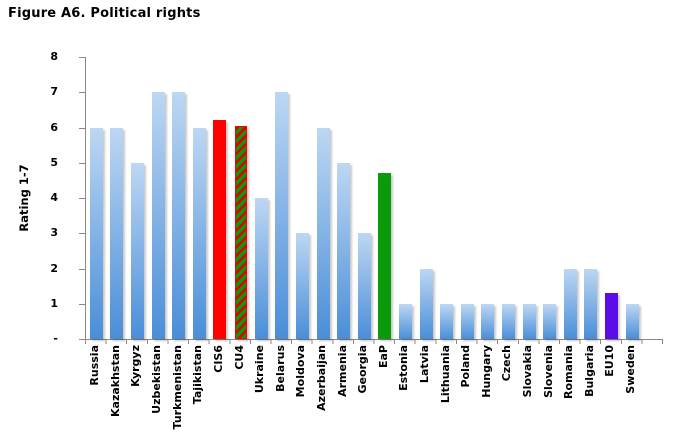  Describe the element at coordinates (138, 250) in the screenshot. I see `bar-kyrgyz` at that location.